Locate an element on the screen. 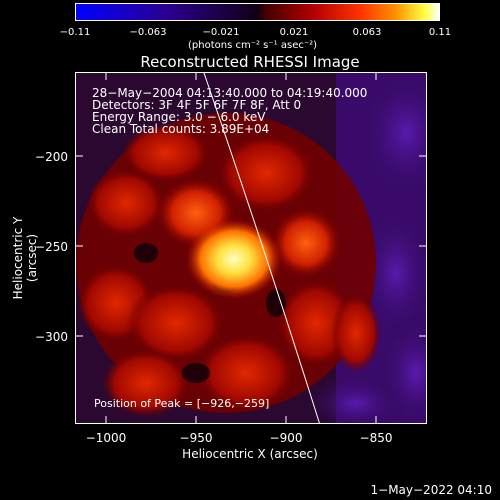 This screenshot has height=500, width=500. x-tick-label: −900 is located at coordinates (286, 438).